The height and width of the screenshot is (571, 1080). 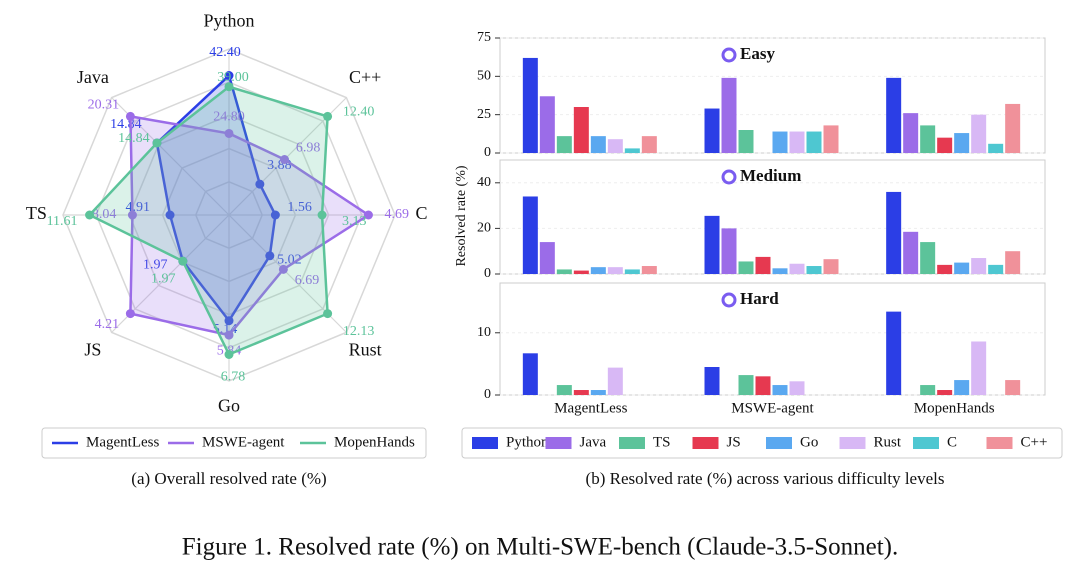 I want to click on axis-label: Python, so click(x=228, y=21).